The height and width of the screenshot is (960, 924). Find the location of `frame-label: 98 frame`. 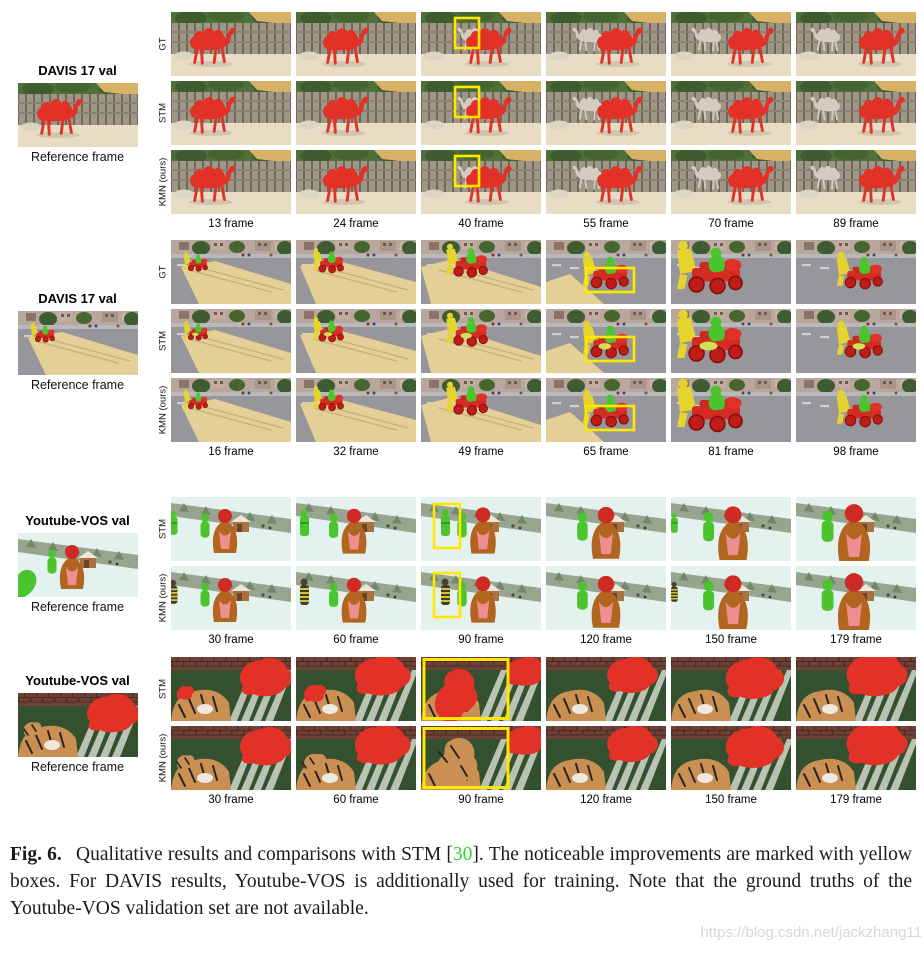

frame-label: 98 frame is located at coordinates (856, 452).